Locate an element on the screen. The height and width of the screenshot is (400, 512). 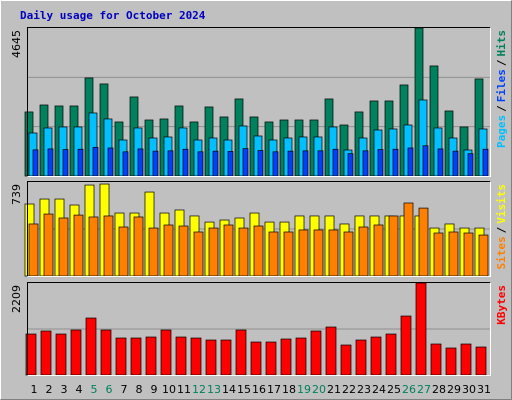
legend-entry: Hits is located at coordinates (501, 43).